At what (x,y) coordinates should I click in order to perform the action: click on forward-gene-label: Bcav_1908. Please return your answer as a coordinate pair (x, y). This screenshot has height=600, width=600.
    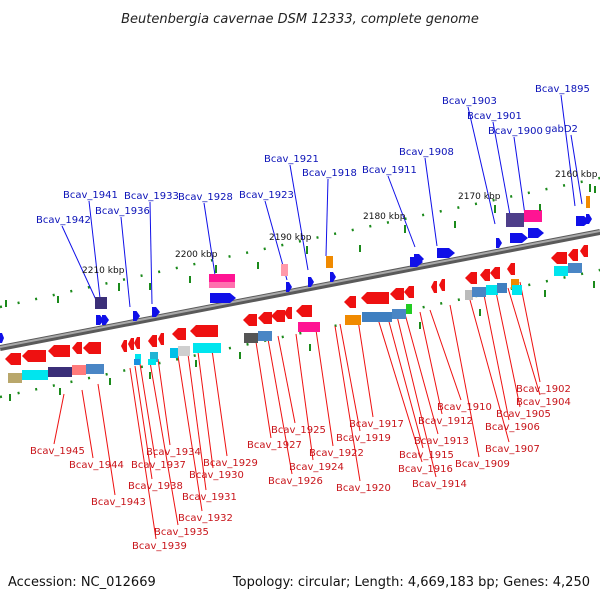
    Looking at the image, I should click on (426, 152).